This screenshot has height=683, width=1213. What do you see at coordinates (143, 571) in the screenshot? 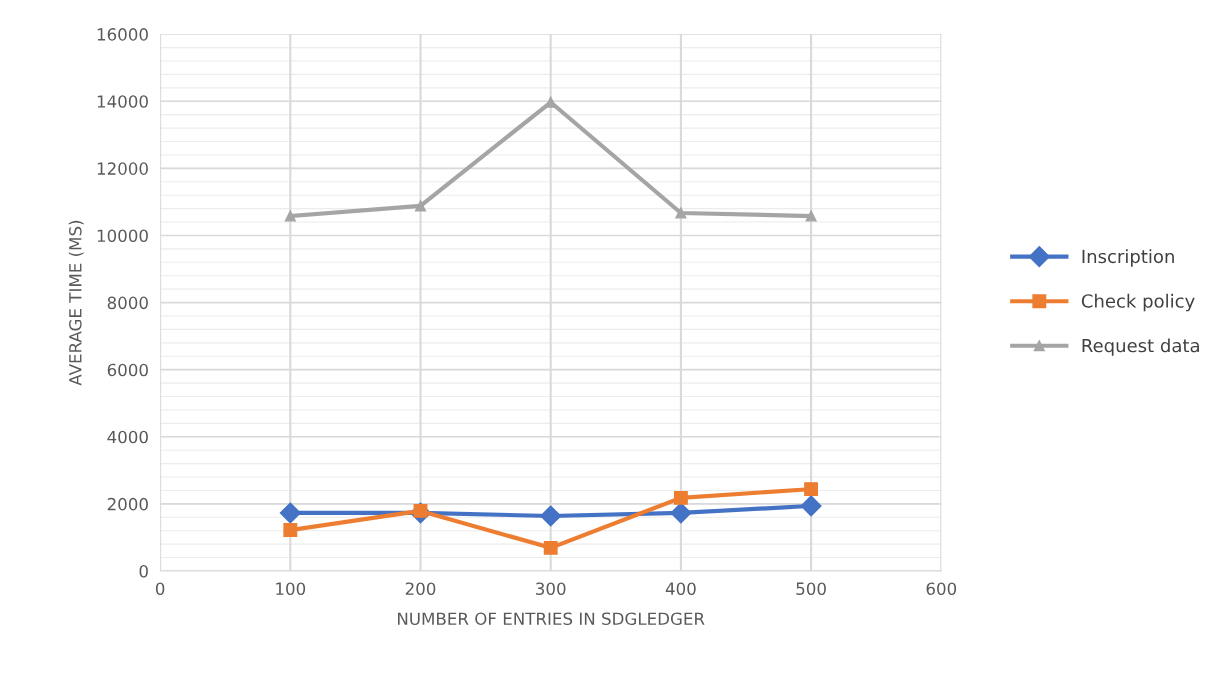
I see `y-tick-label: 0` at bounding box center [143, 571].